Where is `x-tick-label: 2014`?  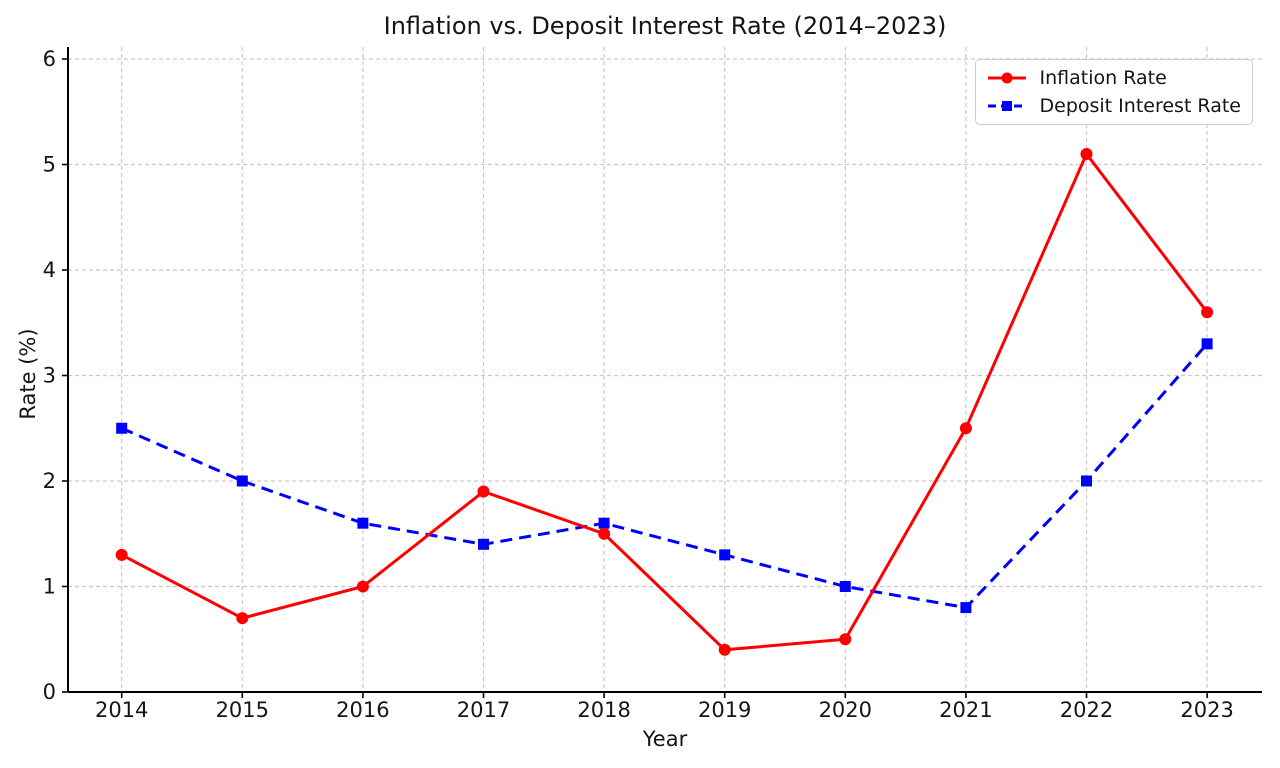
x-tick-label: 2014 is located at coordinates (121, 710).